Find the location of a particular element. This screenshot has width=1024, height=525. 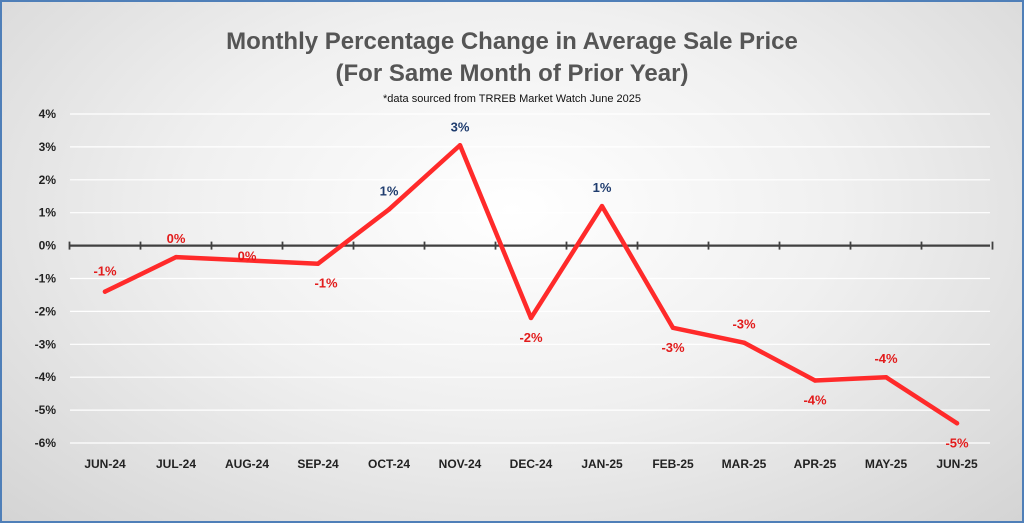

data-label: -2% is located at coordinates (531, 337).